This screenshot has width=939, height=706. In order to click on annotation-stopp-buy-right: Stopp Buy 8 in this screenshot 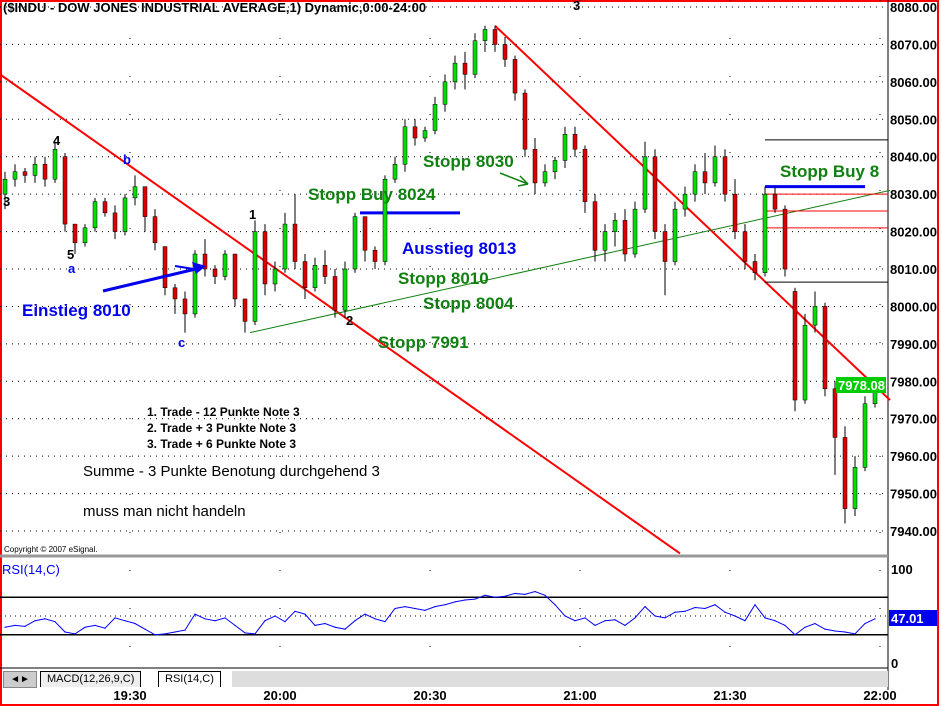, I will do `click(829, 171)`.